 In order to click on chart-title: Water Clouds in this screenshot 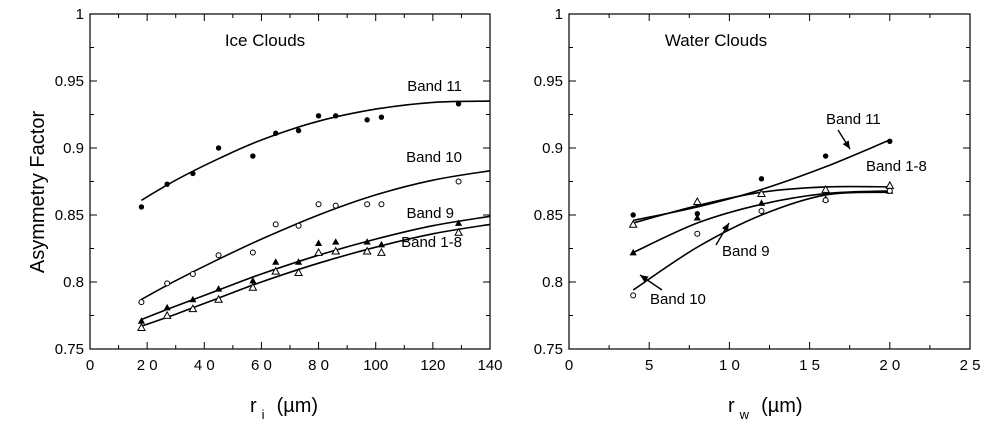, I will do `click(716, 40)`.